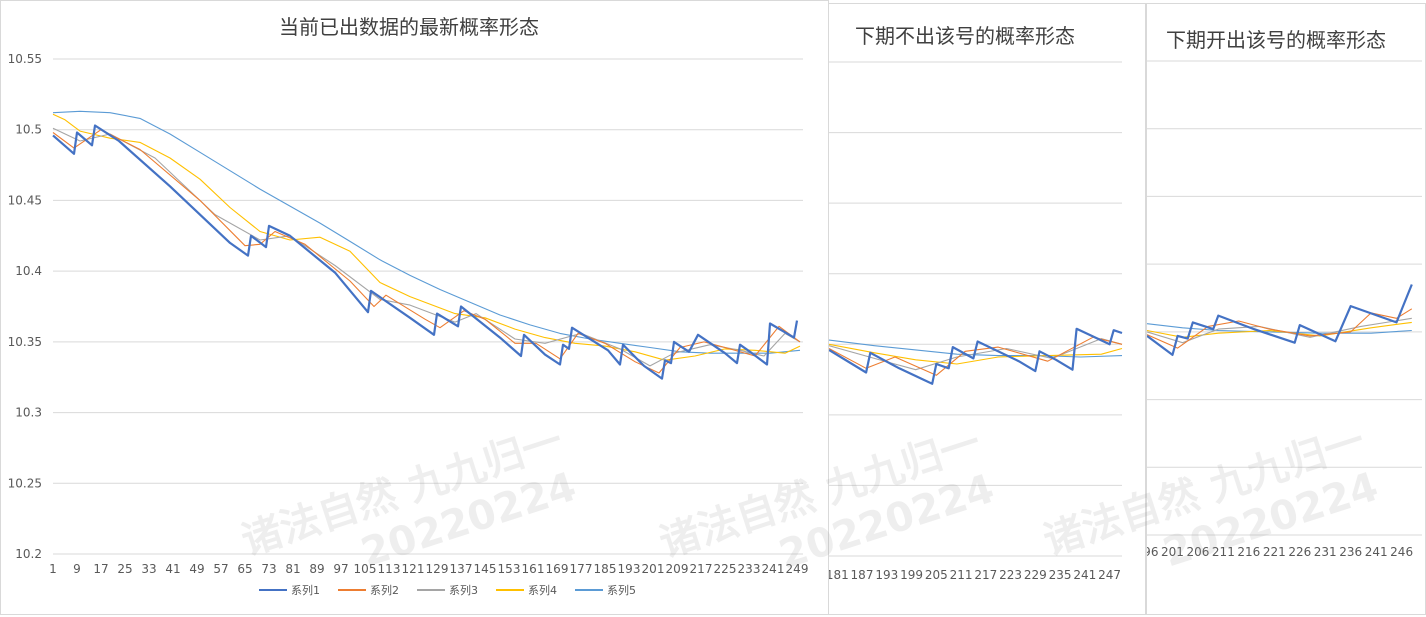  Describe the element at coordinates (305, 590) in the screenshot. I see `legend-label: 系列1` at that location.